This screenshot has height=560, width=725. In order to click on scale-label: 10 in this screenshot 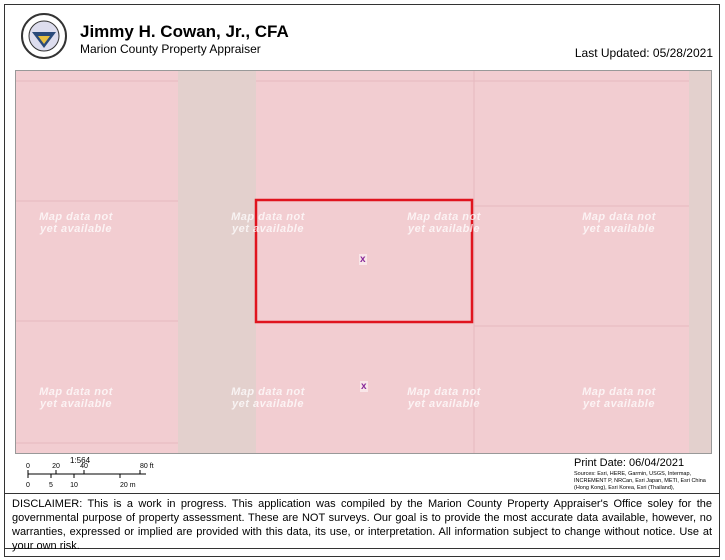, I will do `click(74, 485)`.